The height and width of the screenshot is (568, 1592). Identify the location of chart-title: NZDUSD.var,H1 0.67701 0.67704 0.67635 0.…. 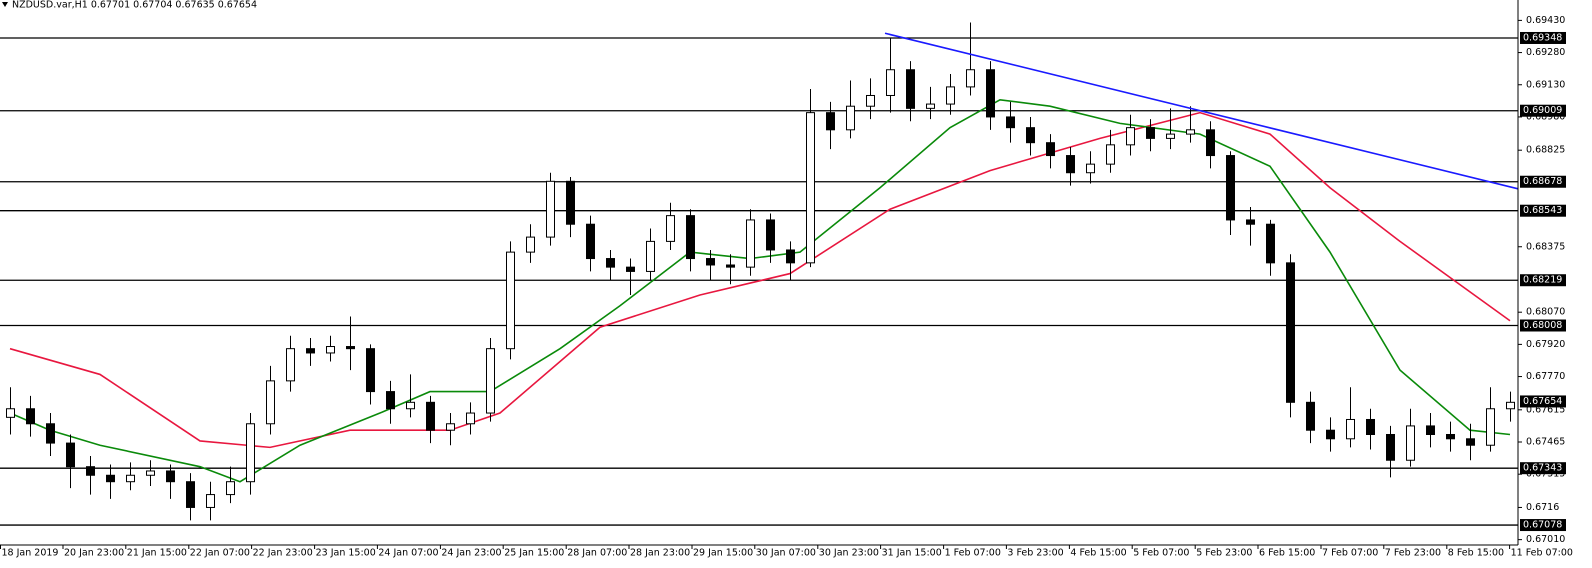
(134, 5).